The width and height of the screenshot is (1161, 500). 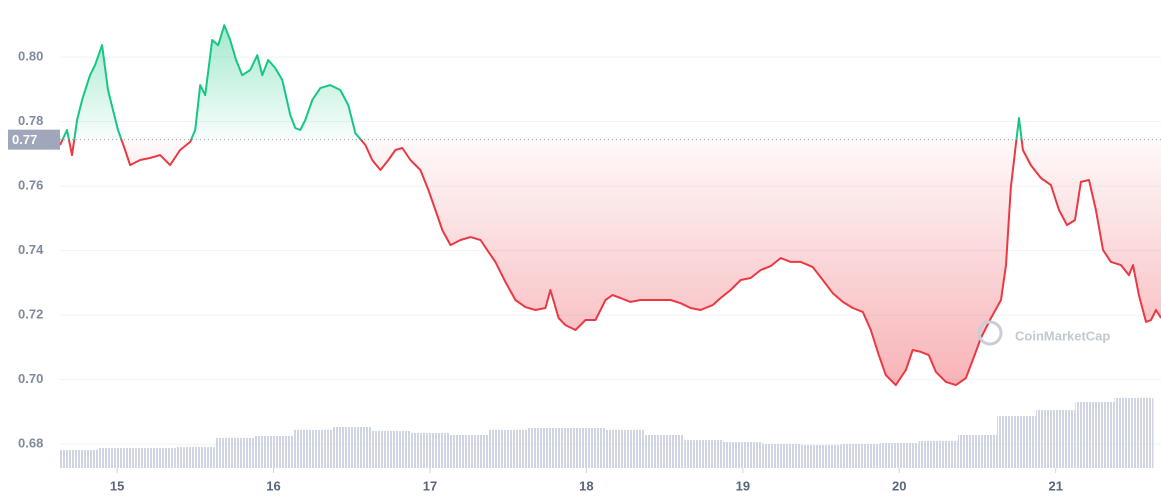 What do you see at coordinates (117, 485) in the screenshot?
I see `x-tick-label: 15` at bounding box center [117, 485].